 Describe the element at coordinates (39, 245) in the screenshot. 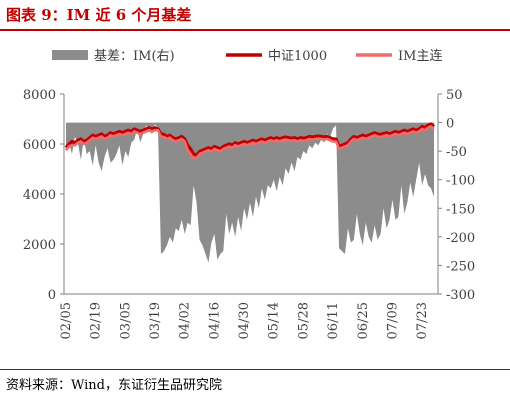

I see `left-tick-label-1: 2000` at that location.